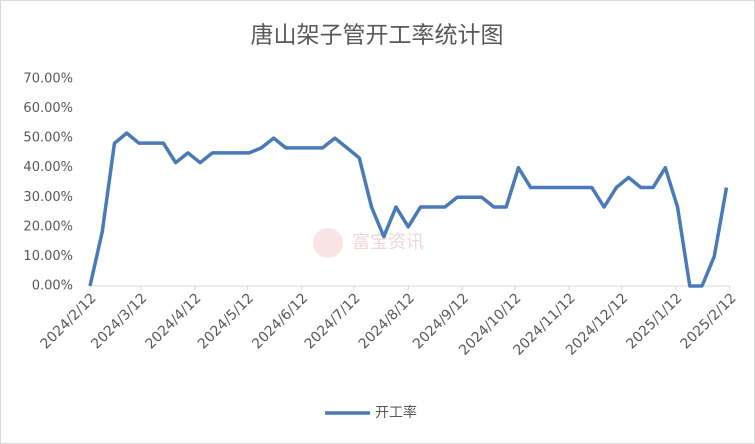 The width and height of the screenshot is (755, 444). Describe the element at coordinates (48, 167) in the screenshot. I see `y-tick-label: 40.00%` at that location.